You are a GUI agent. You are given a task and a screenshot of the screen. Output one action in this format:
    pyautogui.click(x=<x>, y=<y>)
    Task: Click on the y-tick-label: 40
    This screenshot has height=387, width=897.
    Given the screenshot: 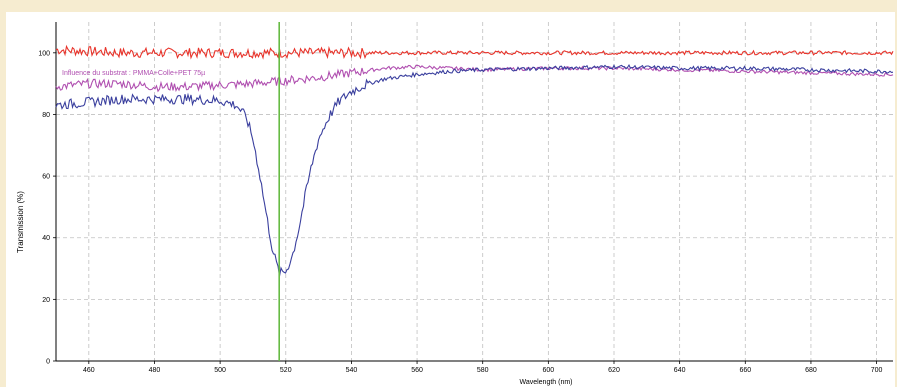 What is the action you would take?
    pyautogui.click(x=46, y=238)
    